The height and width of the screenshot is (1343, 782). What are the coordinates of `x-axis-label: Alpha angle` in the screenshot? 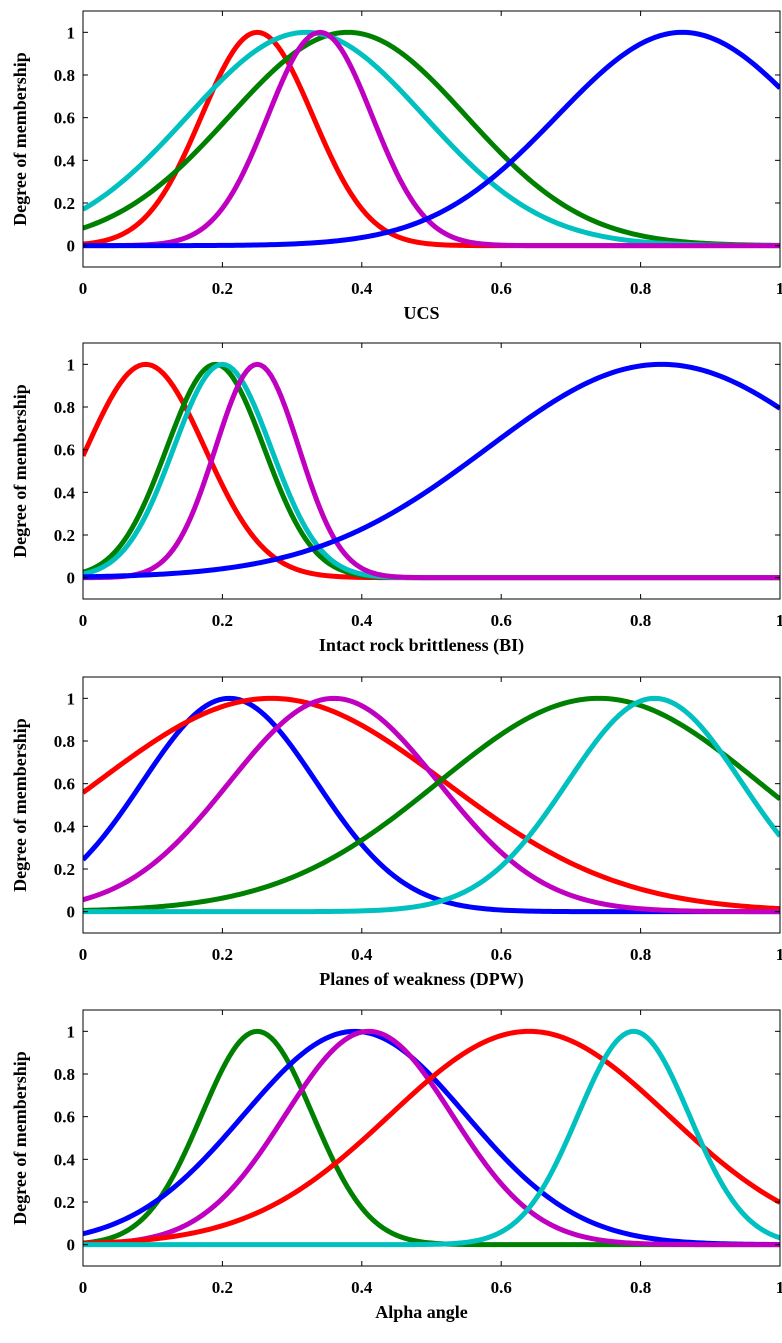 It's located at (421, 1312).